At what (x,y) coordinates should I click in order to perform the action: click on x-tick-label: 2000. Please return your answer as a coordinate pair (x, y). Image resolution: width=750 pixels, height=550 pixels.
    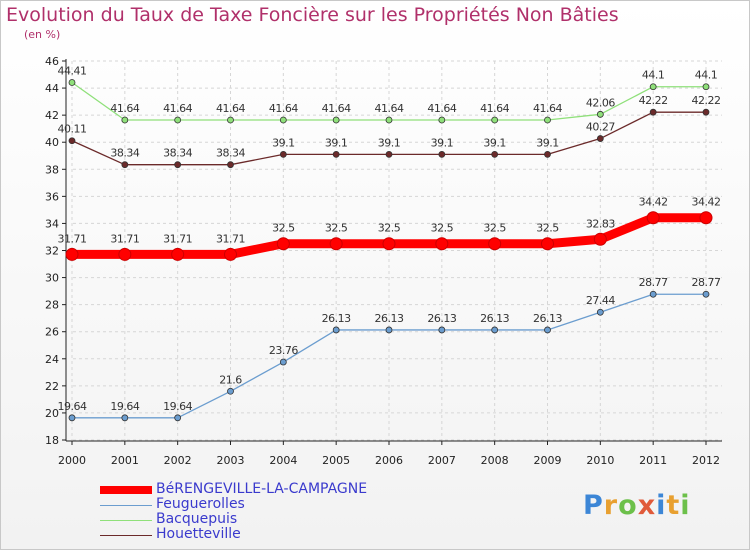
    Looking at the image, I should click on (72, 460).